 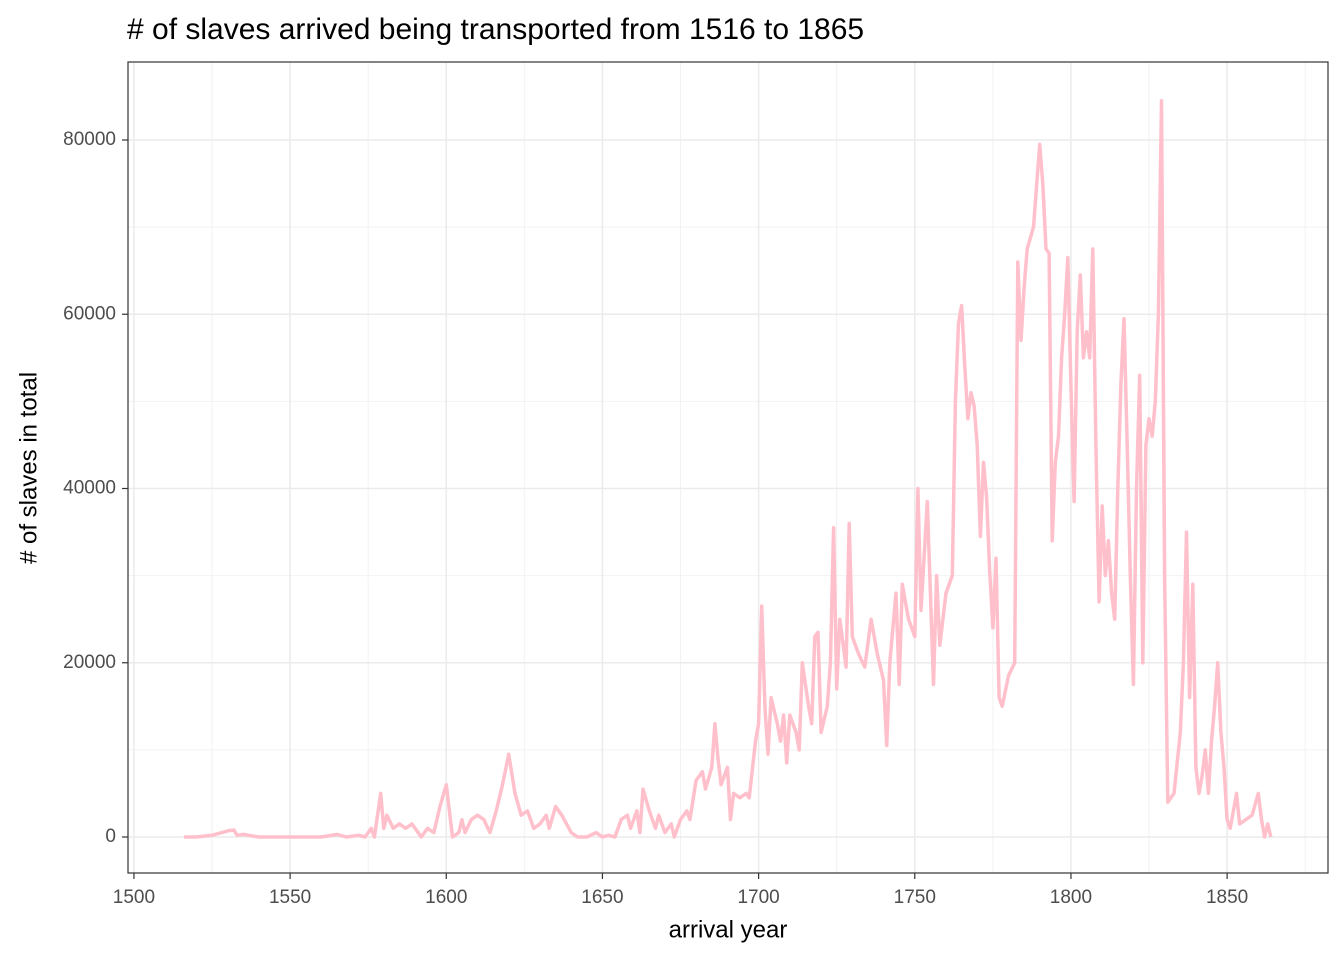 What do you see at coordinates (134, 897) in the screenshot?
I see `x-tick-label: 1500` at bounding box center [134, 897].